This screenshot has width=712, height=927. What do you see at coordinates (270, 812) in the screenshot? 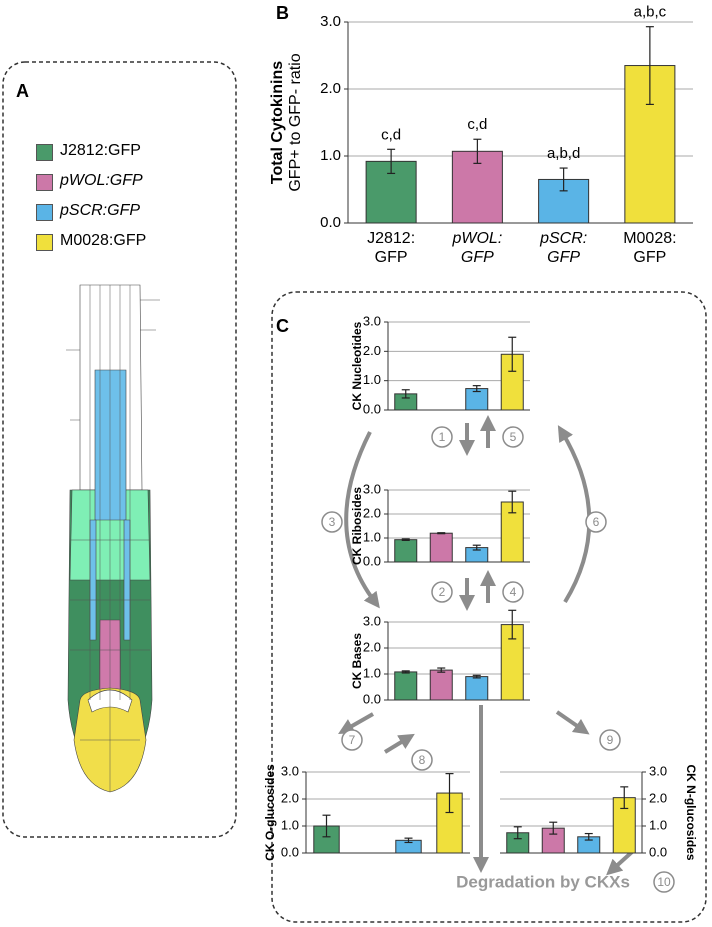
I see `y-axis-label: CK O-glucosides` at bounding box center [270, 812].